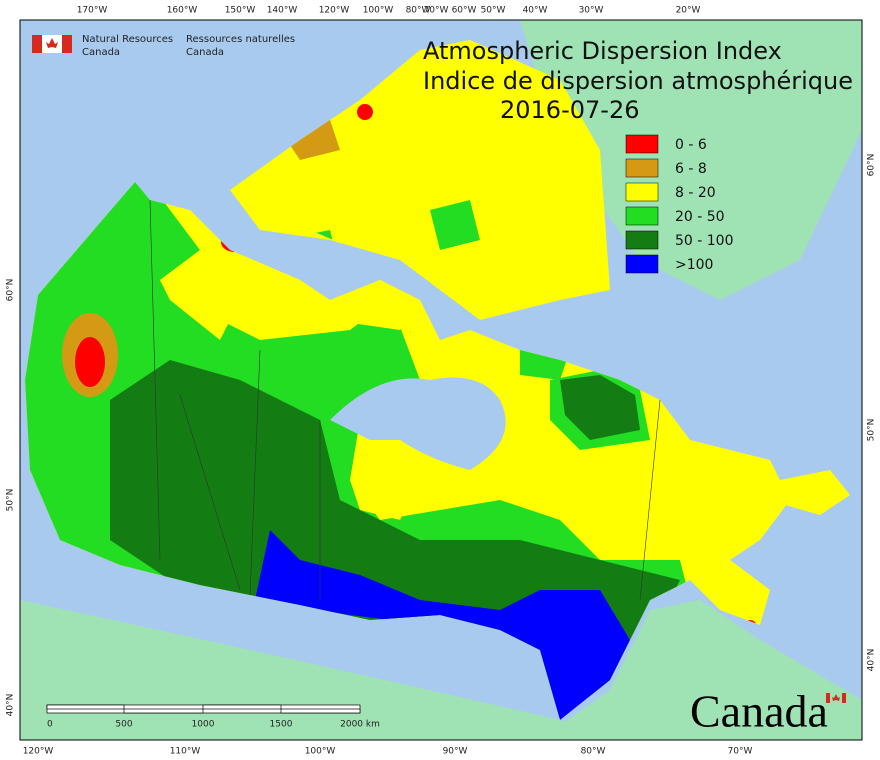  Describe the element at coordinates (240, 39) in the screenshot. I see `agency-fr: Ressources naturelles` at that location.